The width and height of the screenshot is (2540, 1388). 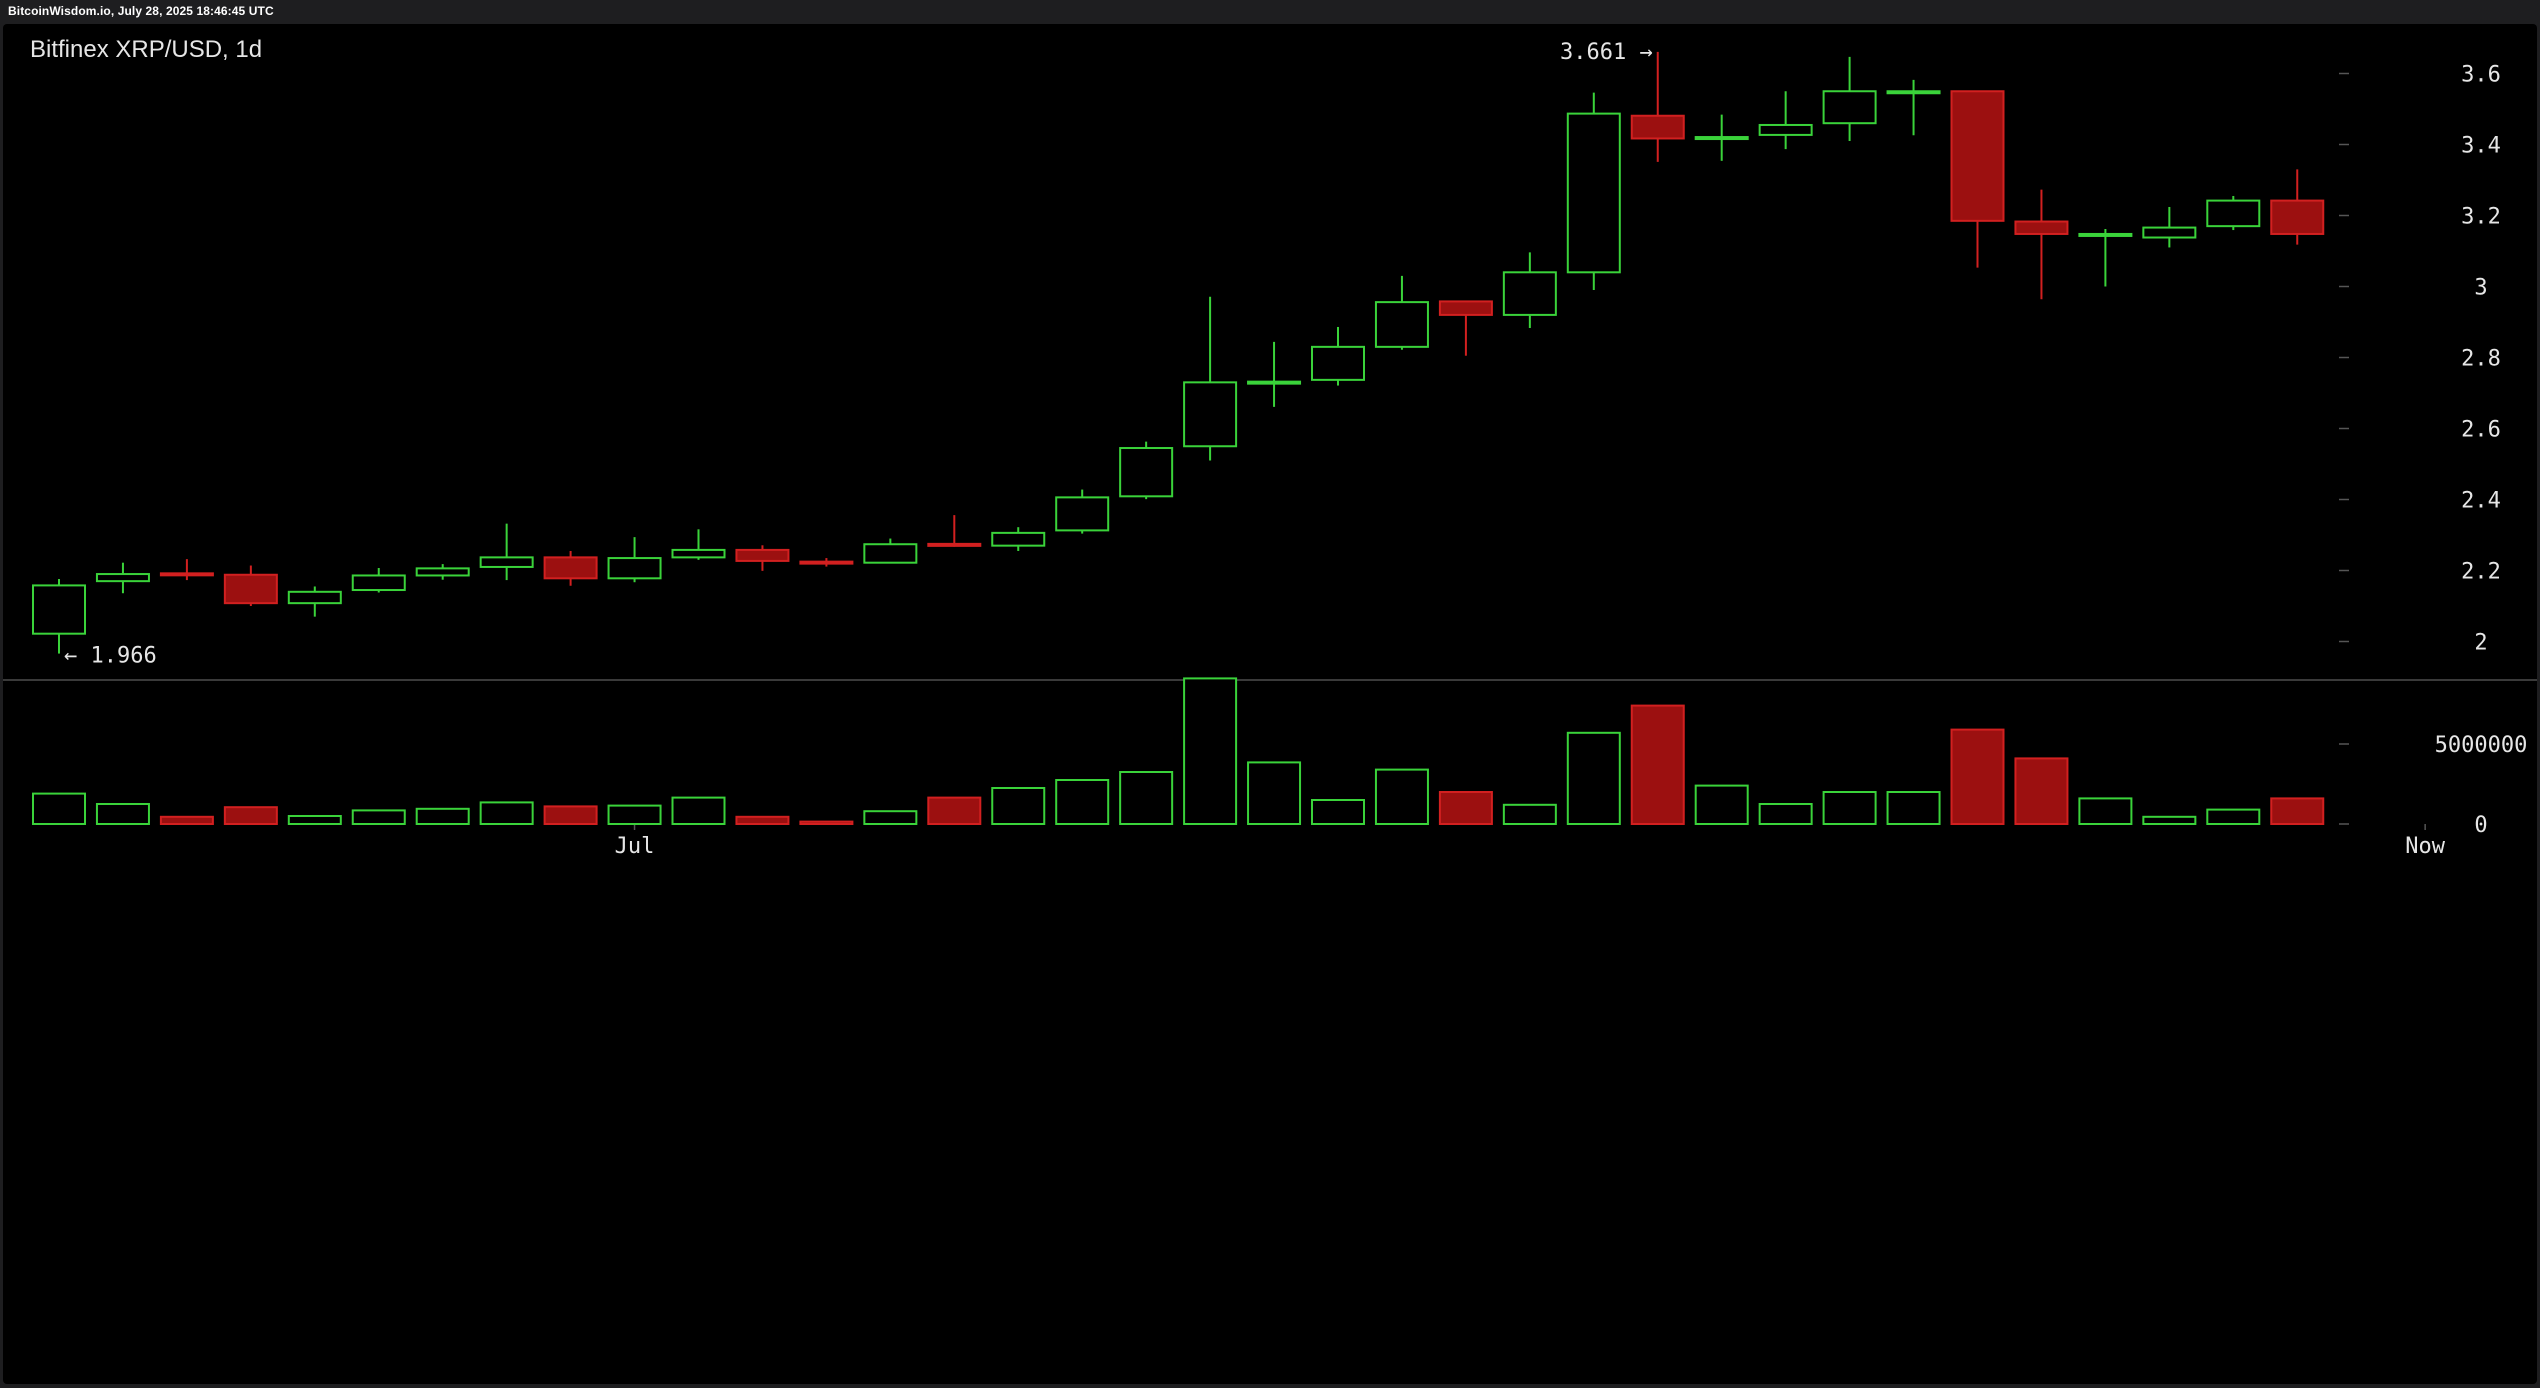 I want to click on price-axis-tick-label: 3.2, so click(x=2481, y=217).